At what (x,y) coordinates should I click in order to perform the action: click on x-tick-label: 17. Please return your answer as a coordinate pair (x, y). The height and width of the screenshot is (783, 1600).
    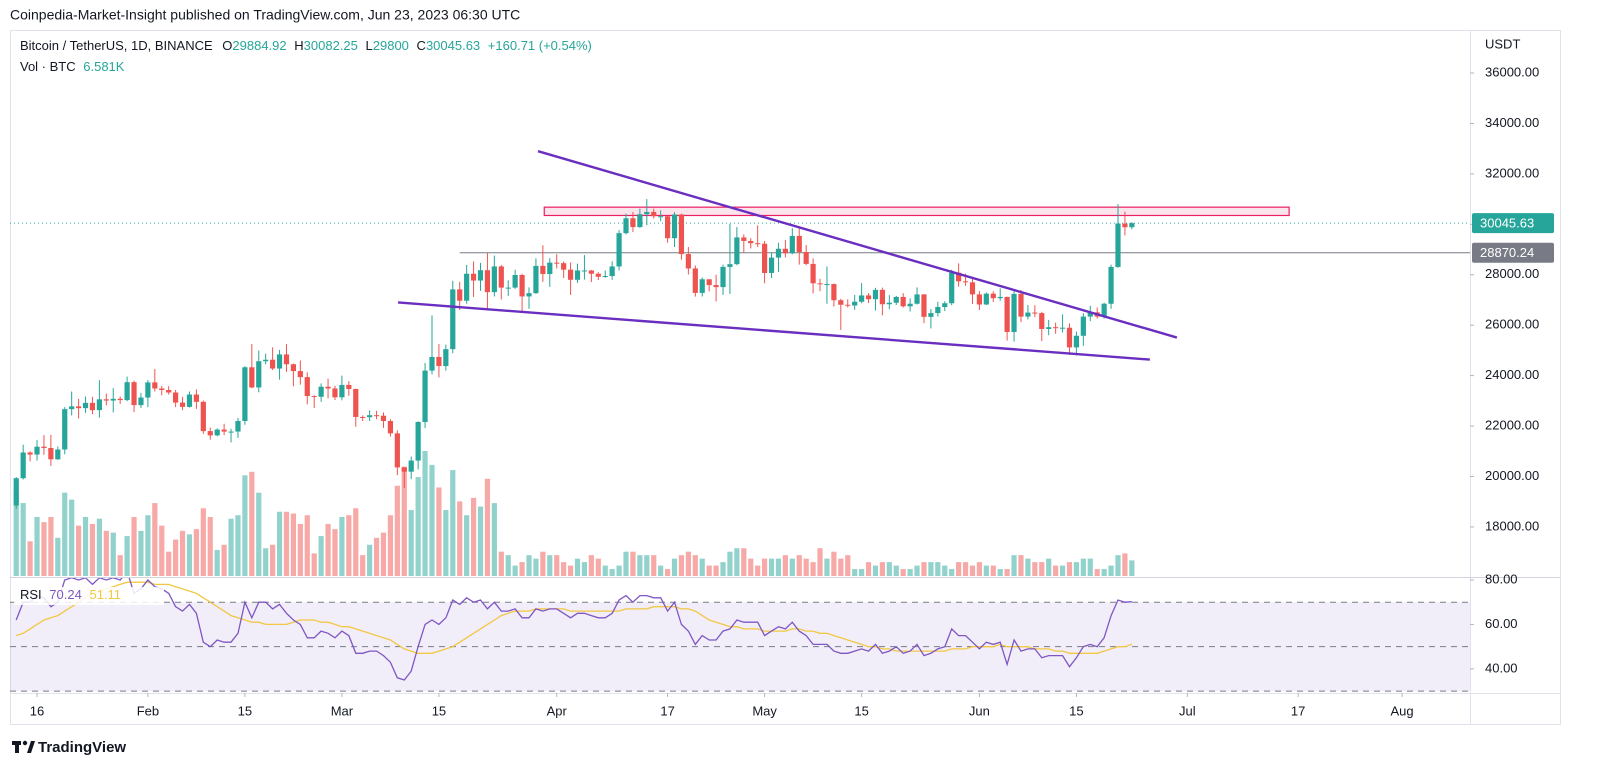
    Looking at the image, I should click on (1298, 710).